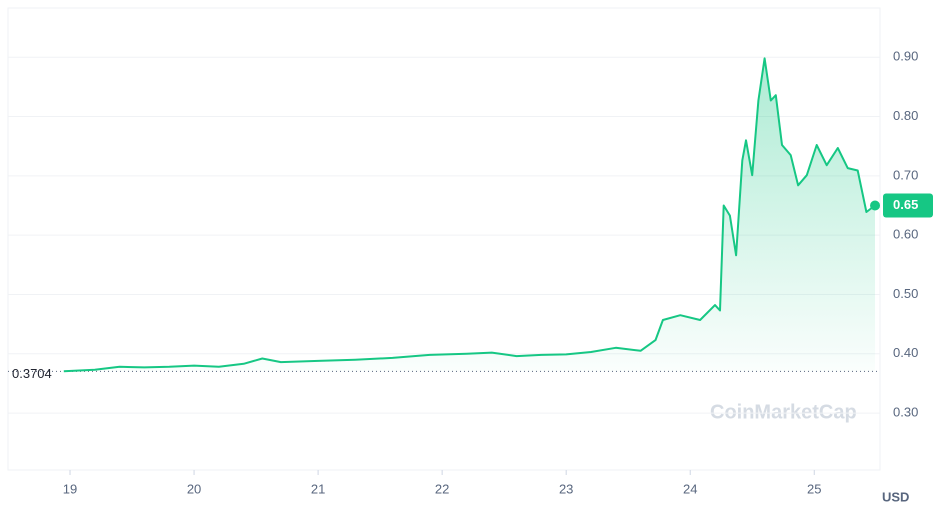 The height and width of the screenshot is (521, 943). I want to click on current-dot, so click(875, 205).